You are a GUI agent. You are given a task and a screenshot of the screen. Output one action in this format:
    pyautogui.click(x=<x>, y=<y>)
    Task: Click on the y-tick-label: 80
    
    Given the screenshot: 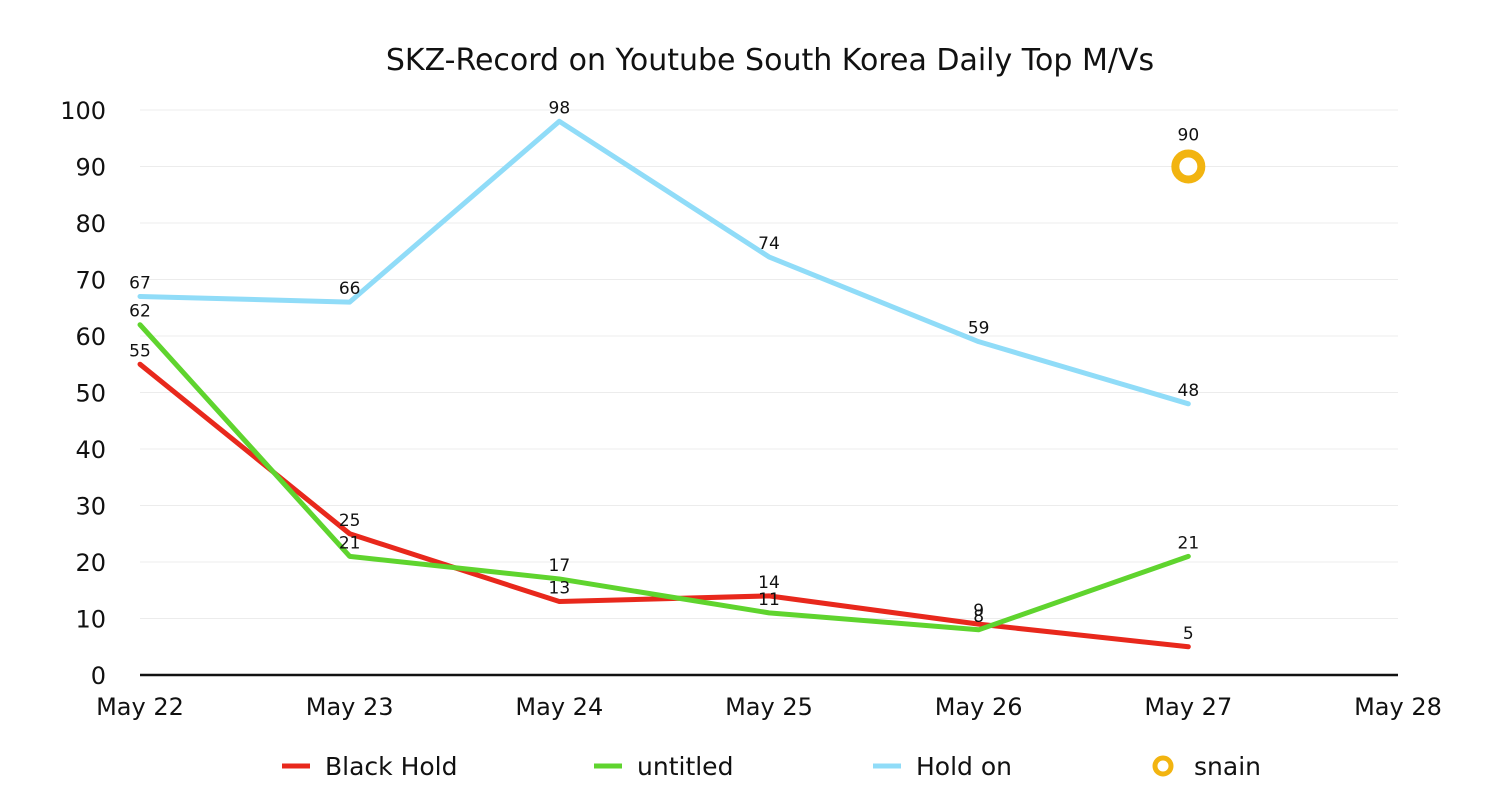 What is the action you would take?
    pyautogui.click(x=90, y=224)
    